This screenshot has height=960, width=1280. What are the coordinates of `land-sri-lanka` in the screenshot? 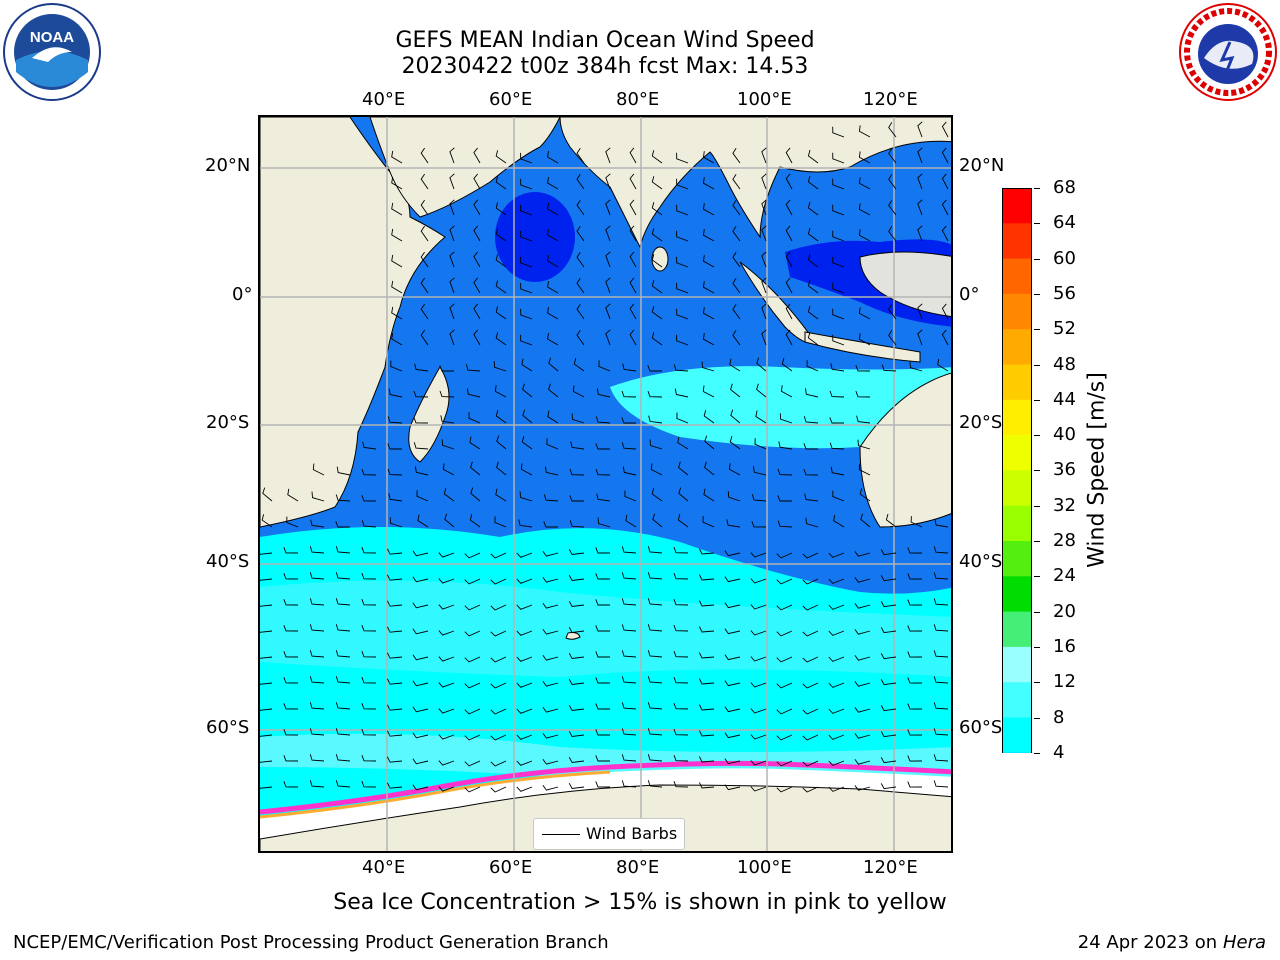 It's located at (660, 259).